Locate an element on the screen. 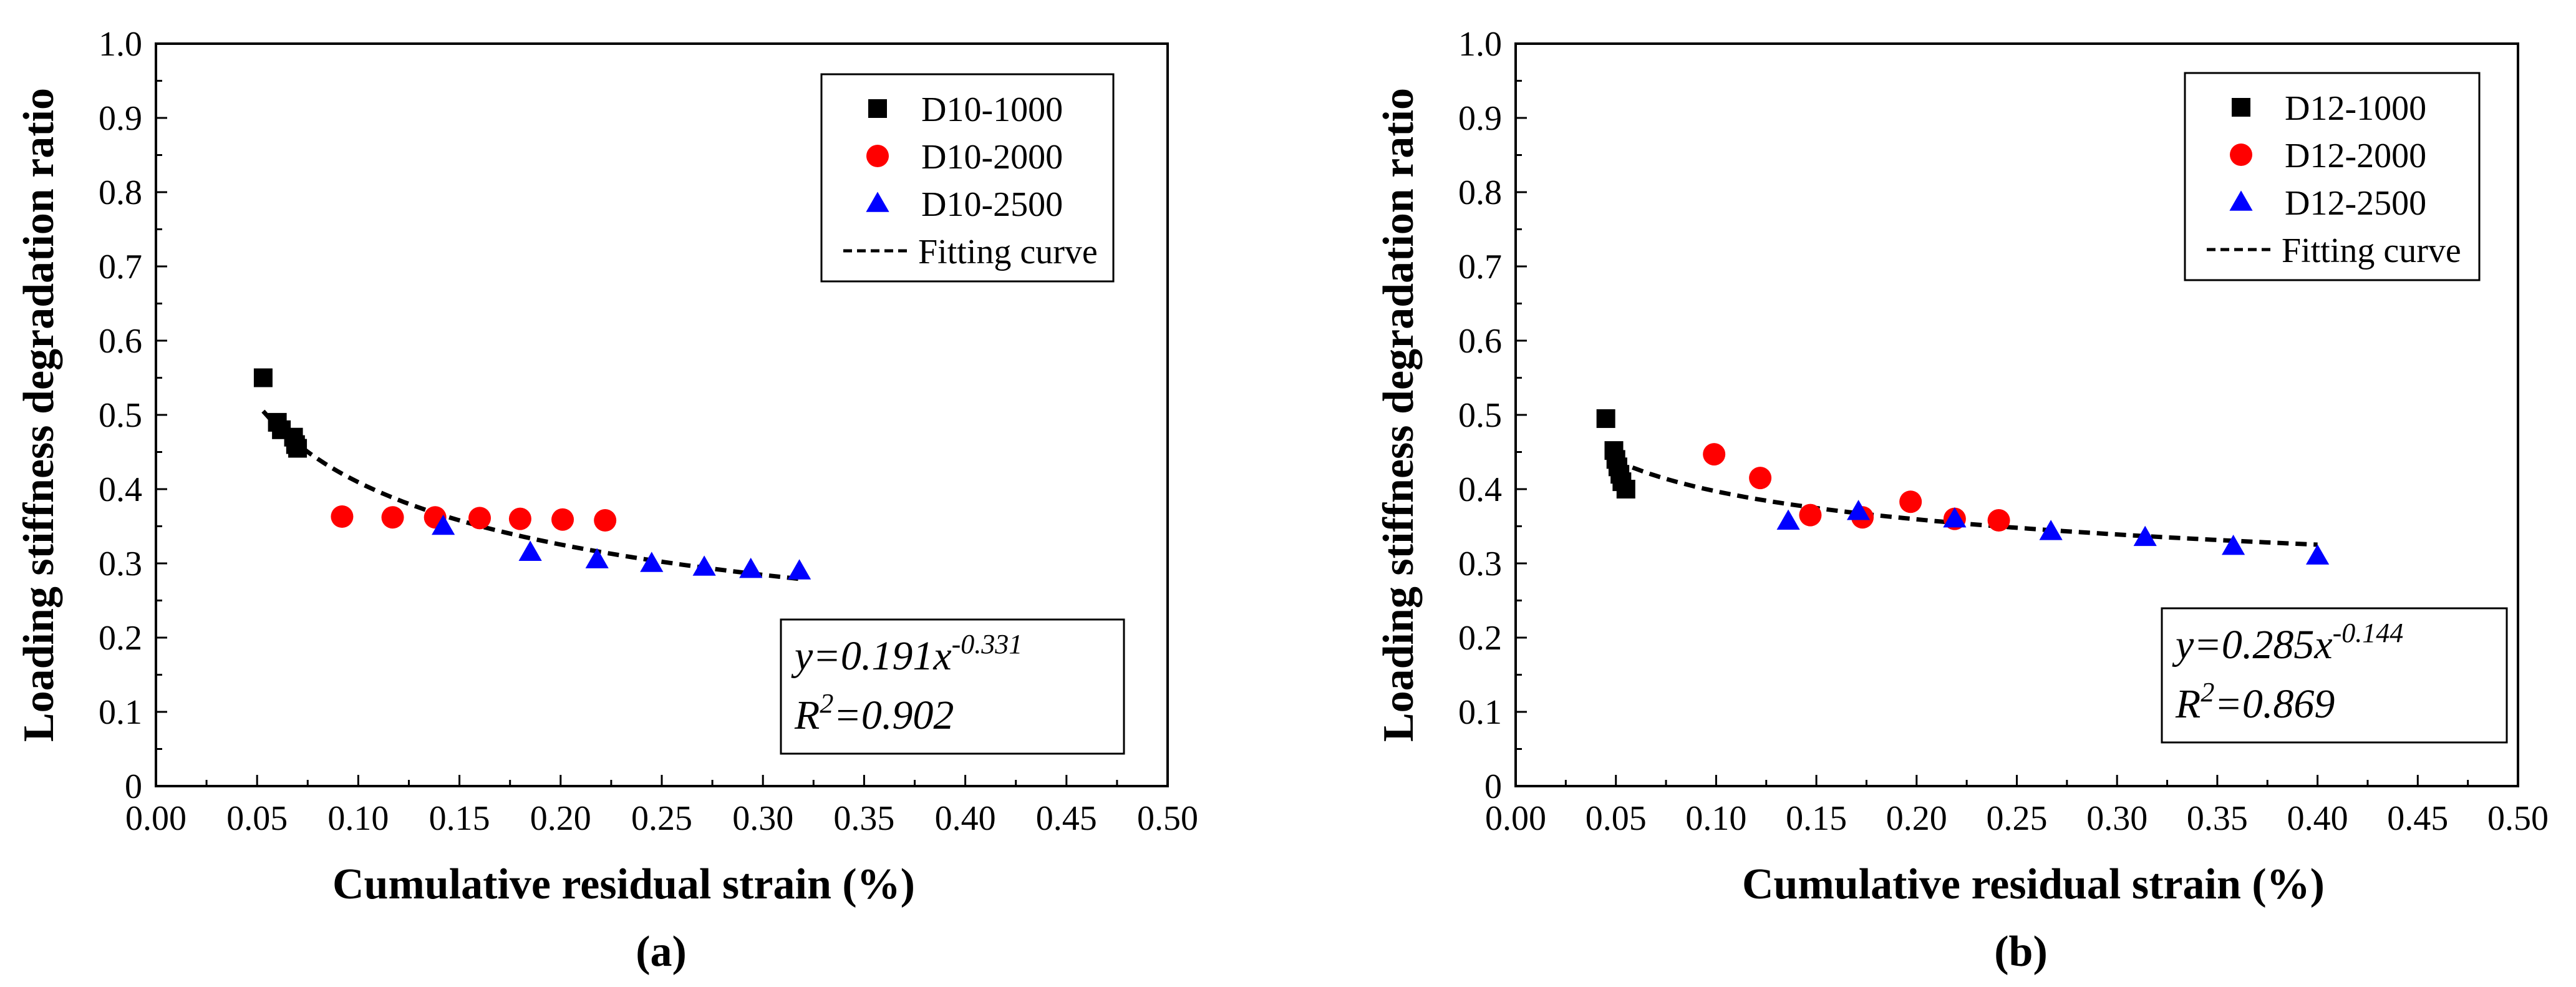 Image resolution: width=2576 pixels, height=987 pixels. legend-label: D12-2000 is located at coordinates (2355, 156).